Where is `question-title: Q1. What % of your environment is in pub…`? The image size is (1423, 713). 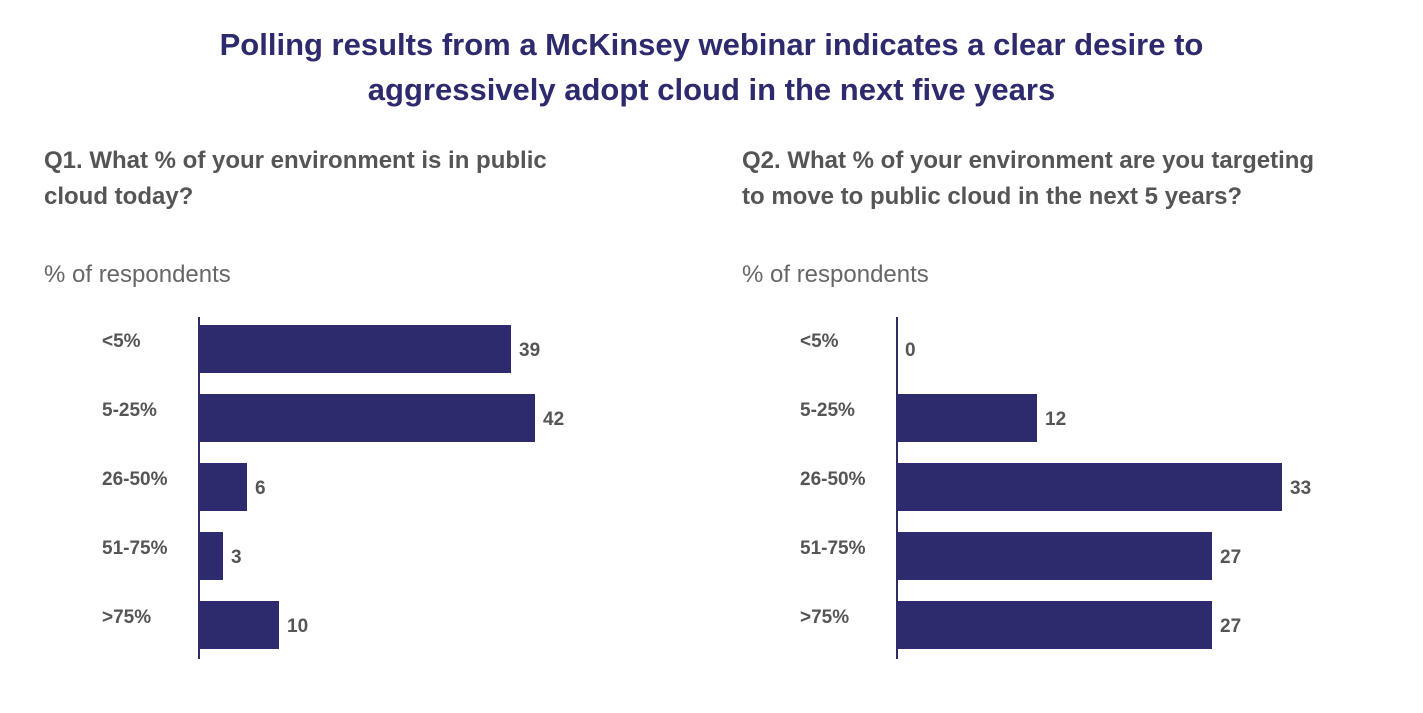
question-title: Q1. What % of your environment is in pub… is located at coordinates (374, 179).